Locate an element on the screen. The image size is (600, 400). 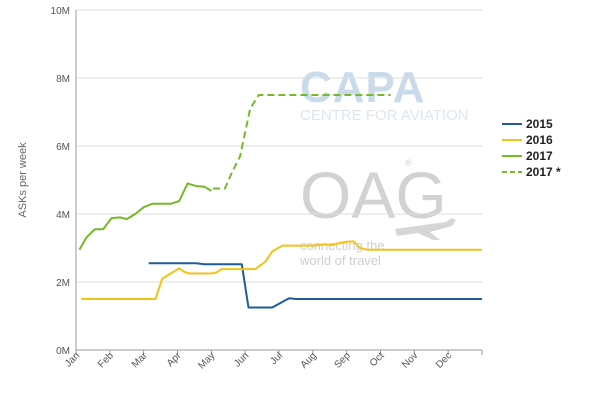
y-tick-label: 4M is located at coordinates (63, 215).